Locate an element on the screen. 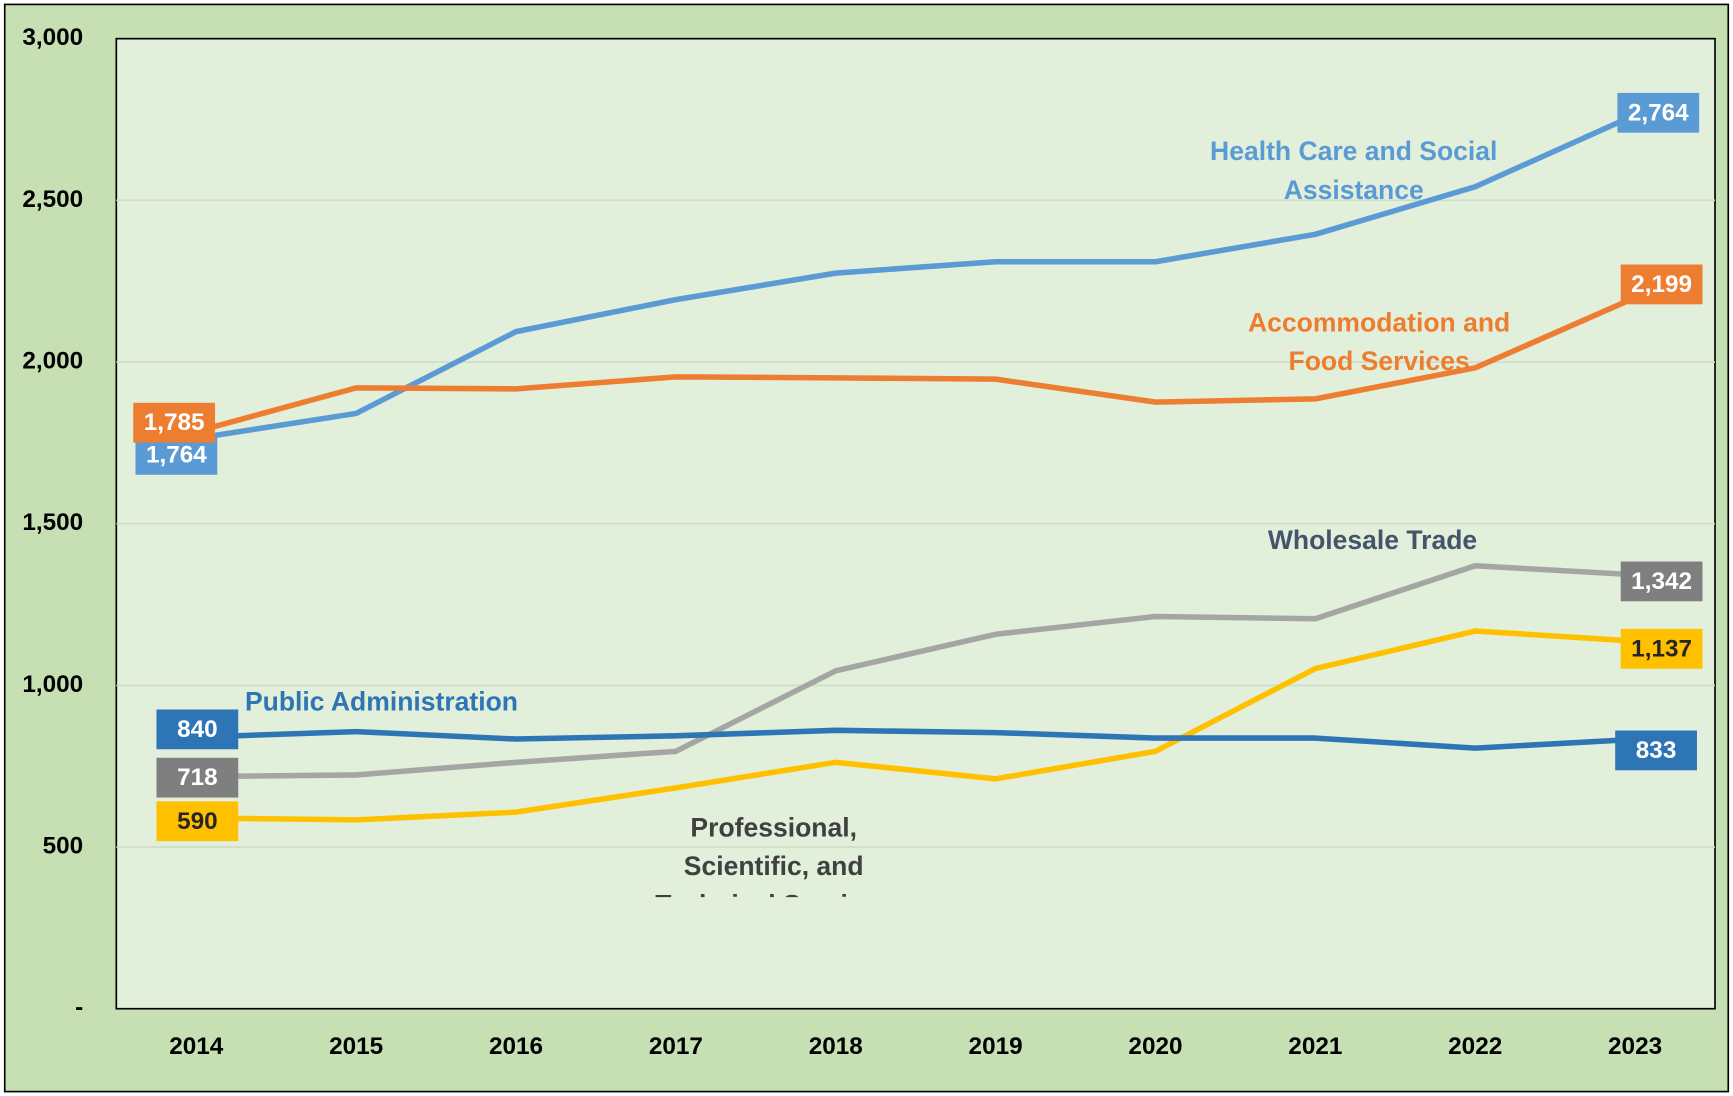 This screenshot has width=1733, height=1096. x-tick-label: 2023 is located at coordinates (1635, 1046).